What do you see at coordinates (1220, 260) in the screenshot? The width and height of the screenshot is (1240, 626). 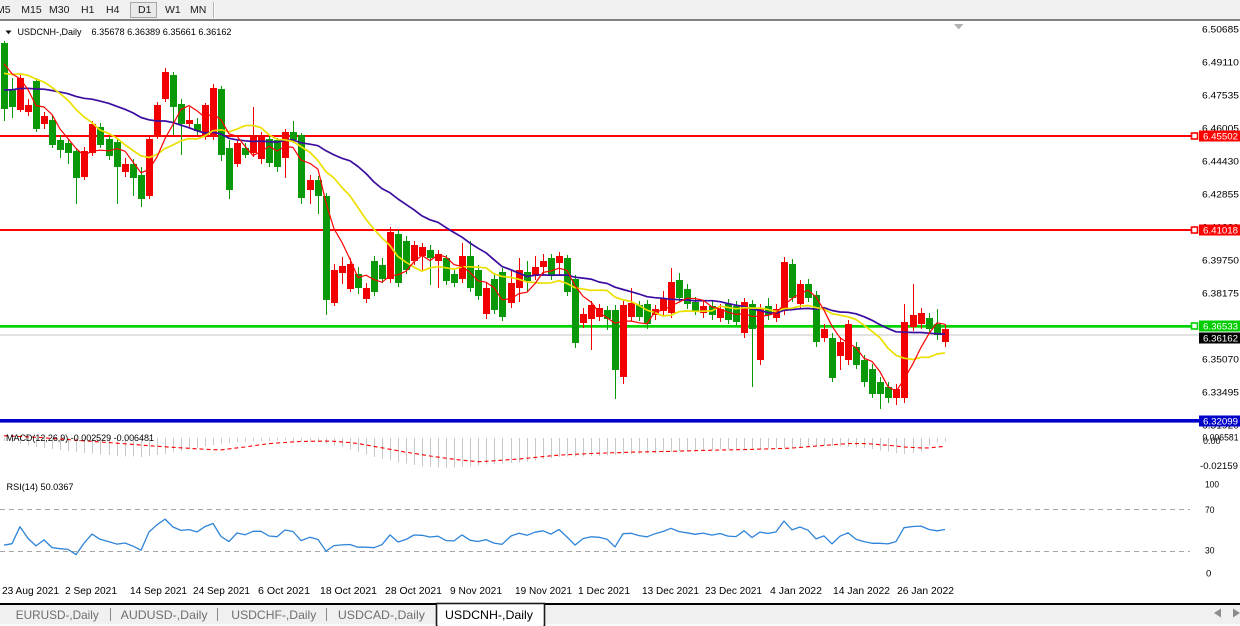 I see `svg-text: 6.39750` at bounding box center [1220, 260].